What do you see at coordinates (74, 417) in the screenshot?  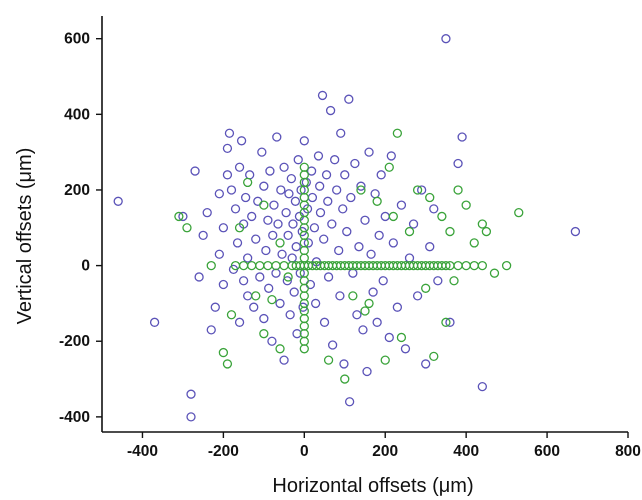 I see `y-tick-label: -400` at bounding box center [74, 417].